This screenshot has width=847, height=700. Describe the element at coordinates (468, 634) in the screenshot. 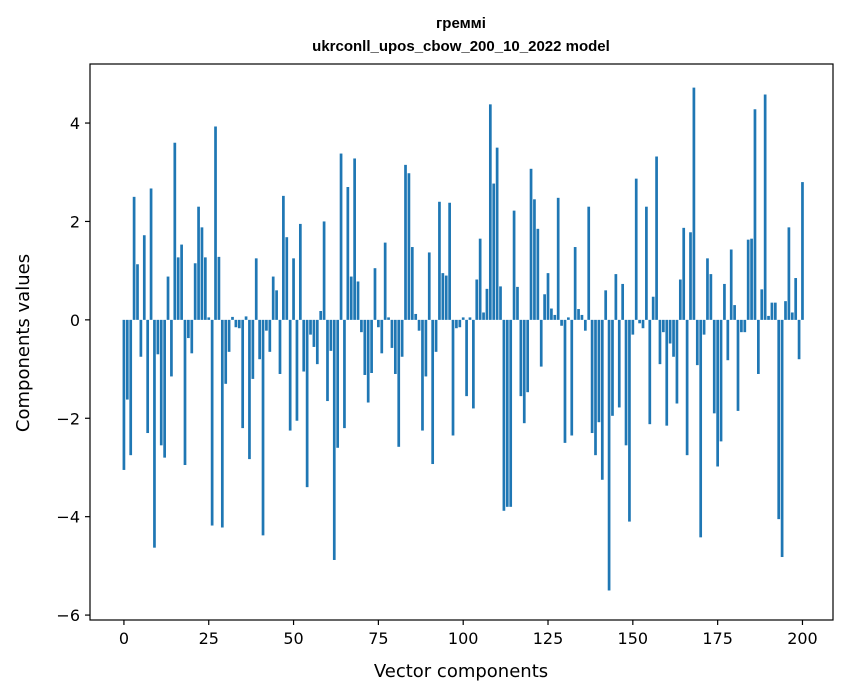

I see `x-axis-ticks: 0 25 50 75 100 125 150 175 200` at that location.